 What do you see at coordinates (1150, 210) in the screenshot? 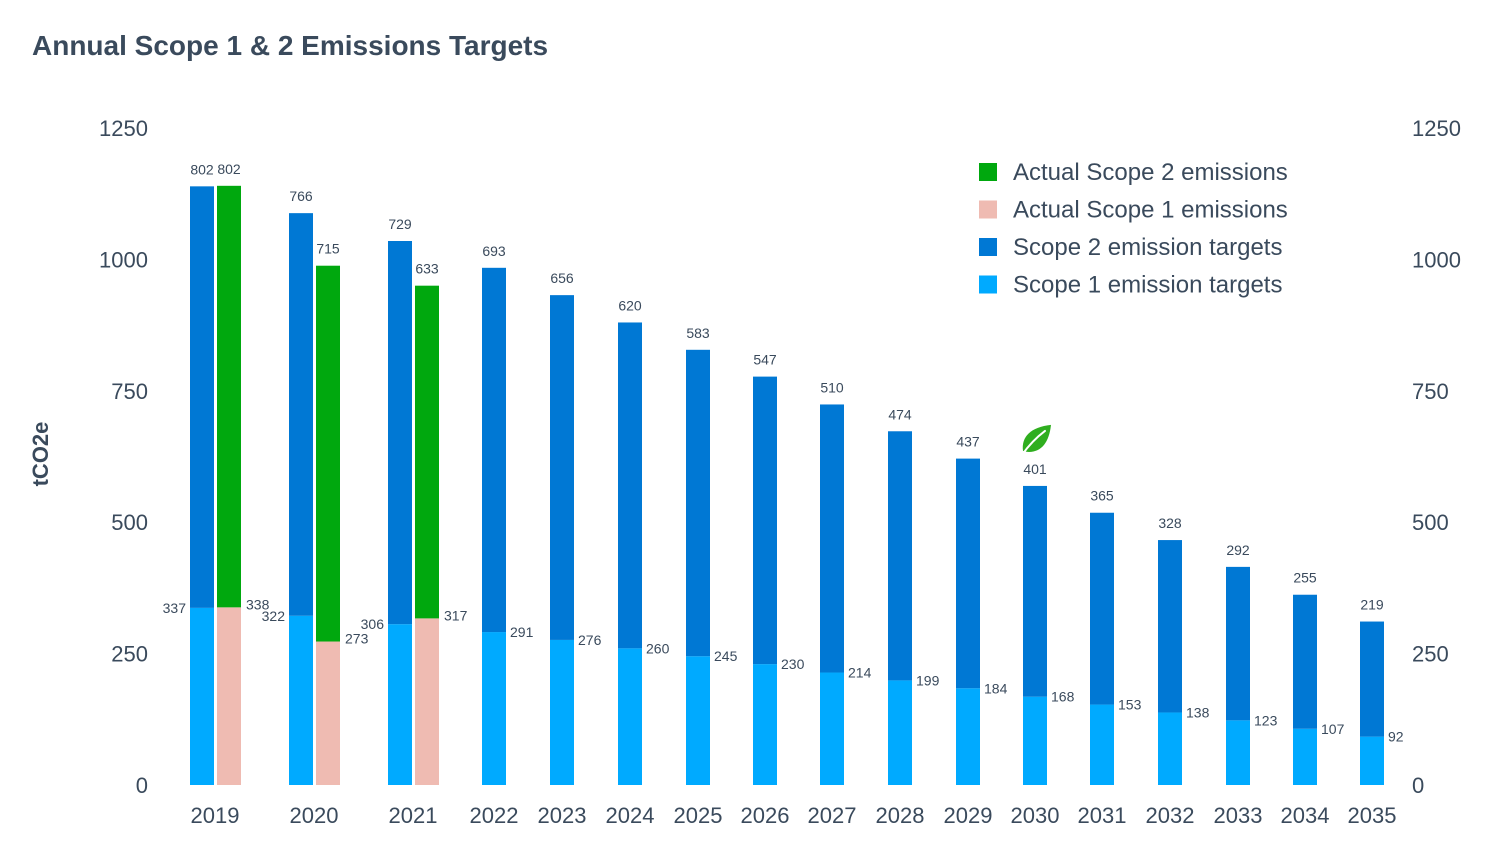
I see `legend-label-actual-scope-1-emissions: Actual Scope 1 emissions` at bounding box center [1150, 210].